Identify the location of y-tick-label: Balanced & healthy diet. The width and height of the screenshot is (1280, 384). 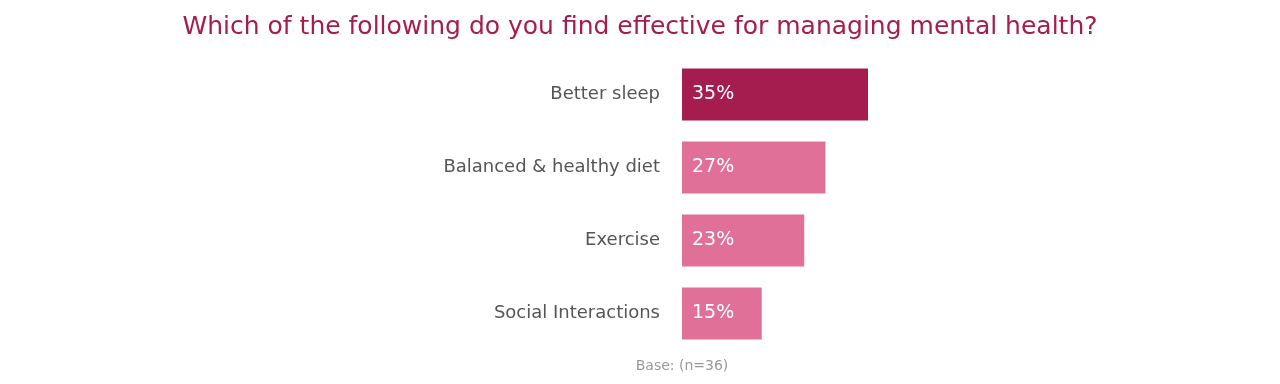
(551, 166).